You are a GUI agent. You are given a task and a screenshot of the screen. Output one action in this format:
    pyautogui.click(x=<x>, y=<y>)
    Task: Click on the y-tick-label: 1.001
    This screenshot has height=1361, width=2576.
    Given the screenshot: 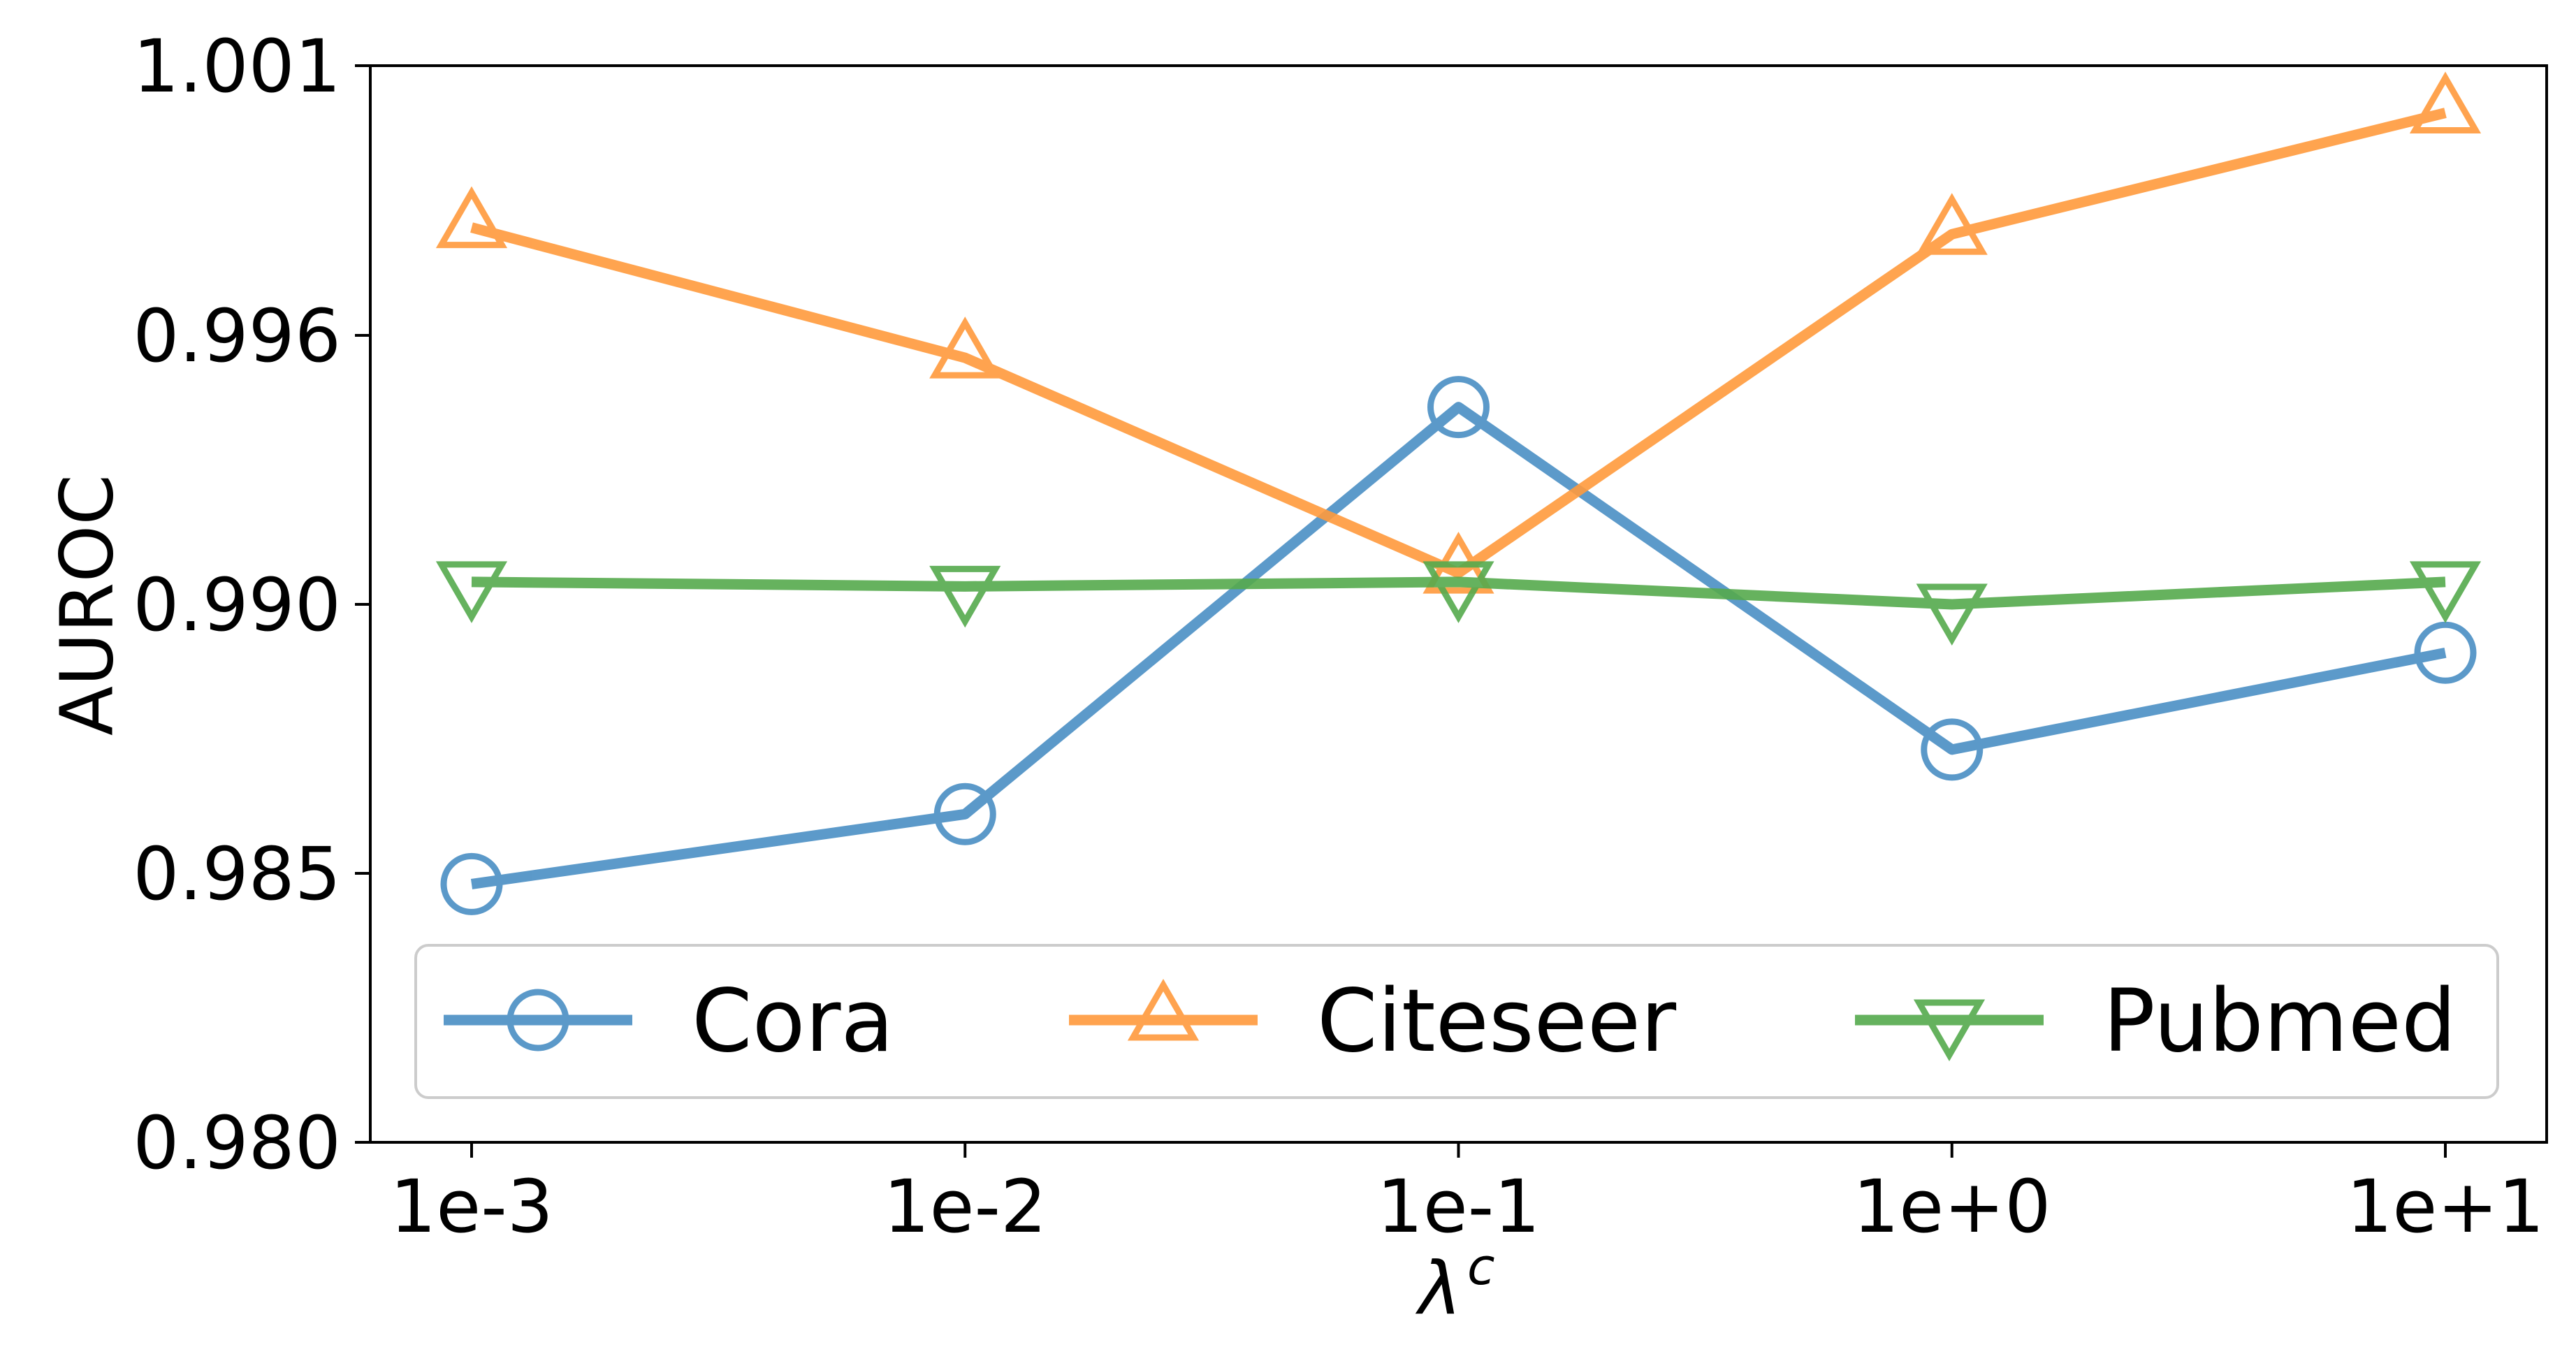 What is the action you would take?
    pyautogui.click(x=237, y=66)
    